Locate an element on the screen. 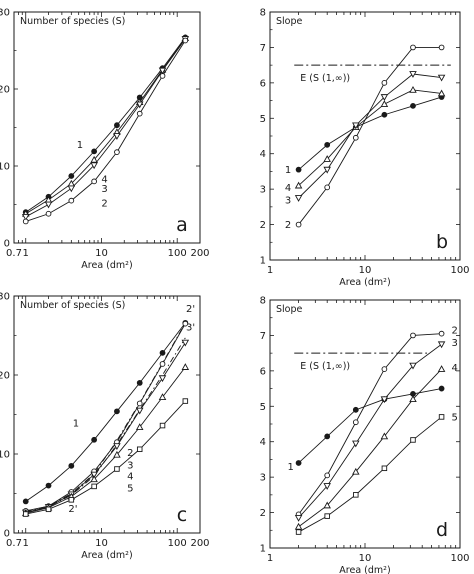 This screenshot has width=474, height=574. x-tick-label: 0.7 is located at coordinates (14, 253).